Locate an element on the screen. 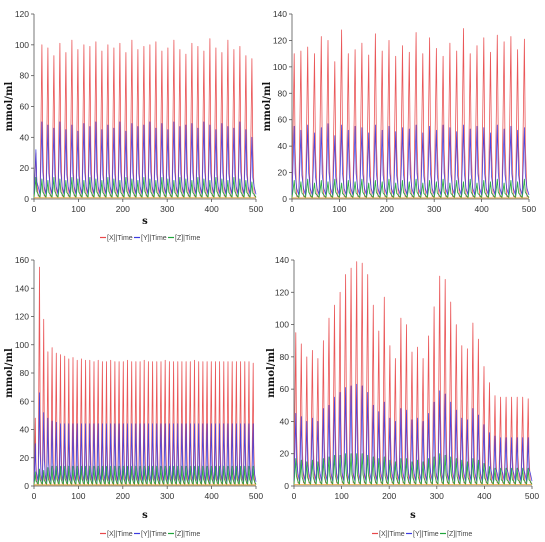  y-tick-label: 160 is located at coordinates (22, 260).